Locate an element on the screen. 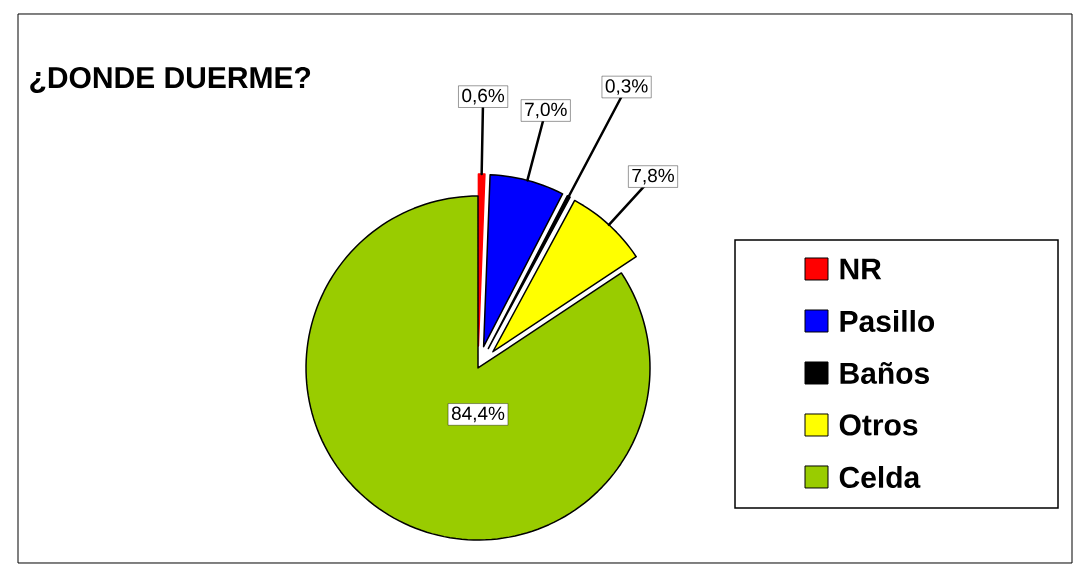 The image size is (1078, 564). legend-label: Celda is located at coordinates (880, 477).